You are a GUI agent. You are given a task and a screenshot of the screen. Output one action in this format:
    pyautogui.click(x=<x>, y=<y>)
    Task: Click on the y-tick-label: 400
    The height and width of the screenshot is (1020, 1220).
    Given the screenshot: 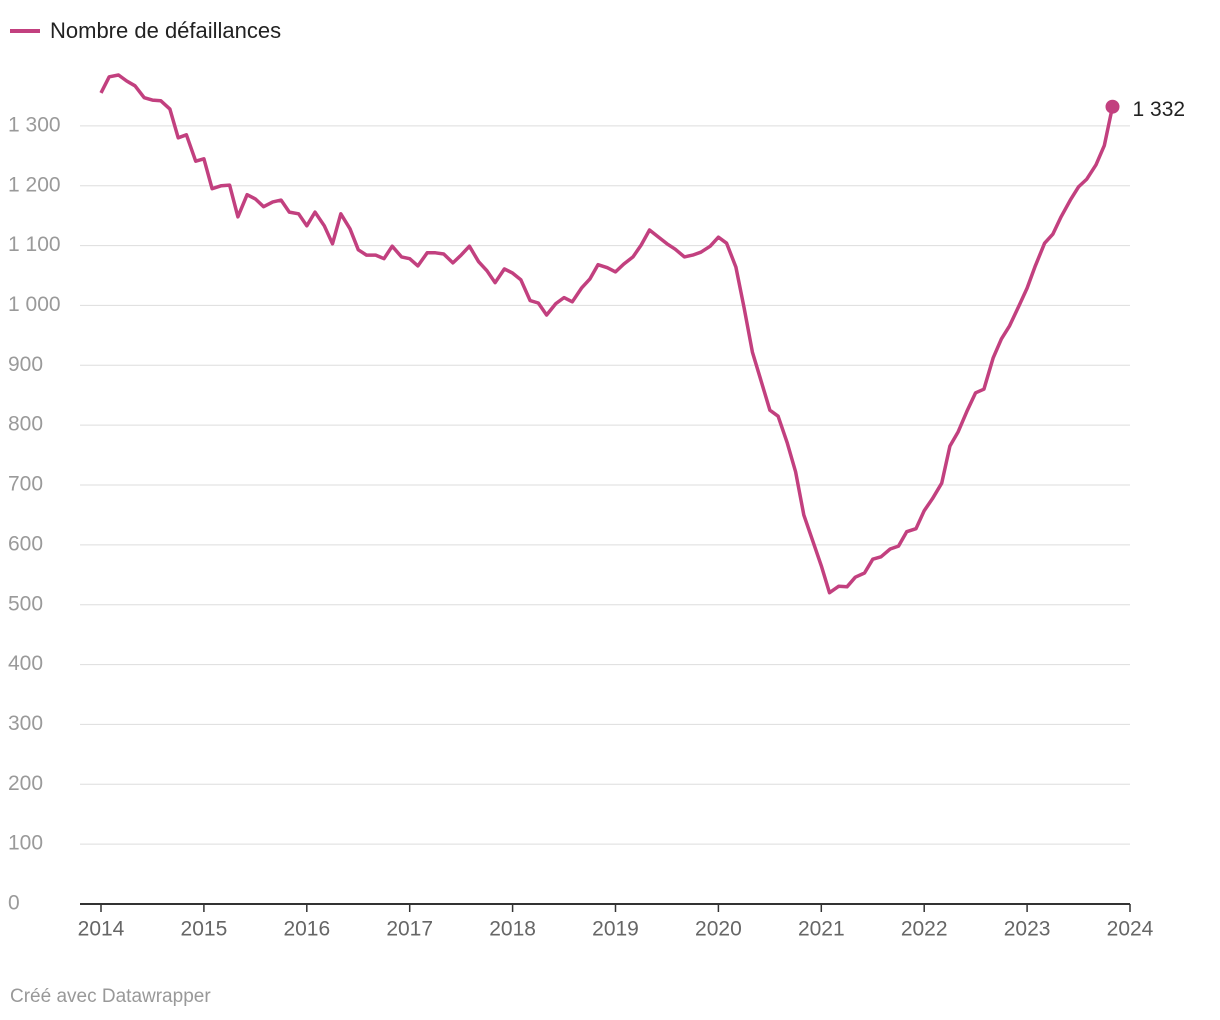 What is the action you would take?
    pyautogui.click(x=25, y=663)
    